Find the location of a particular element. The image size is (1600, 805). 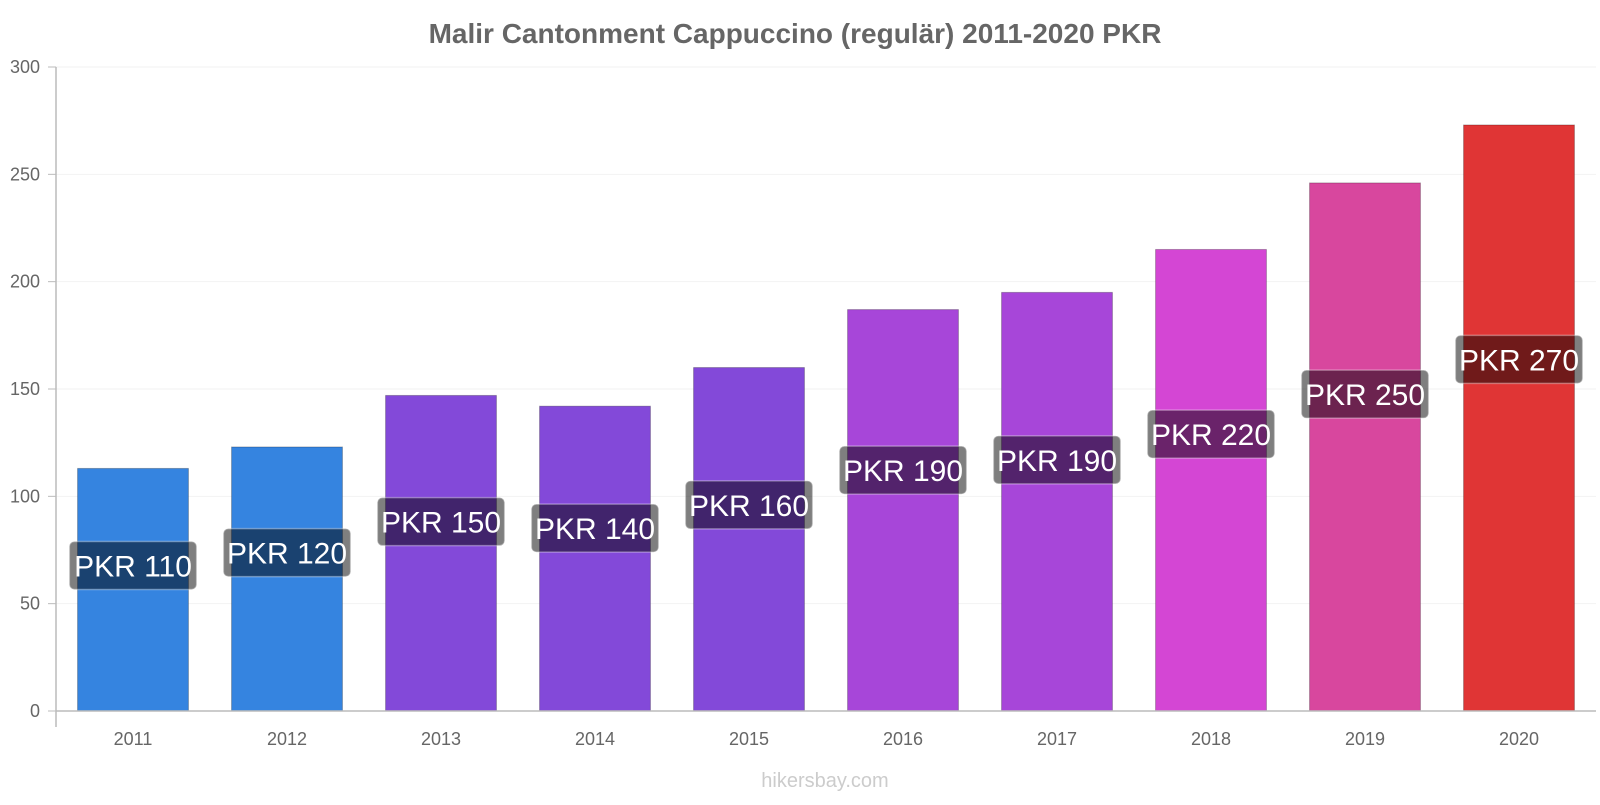

data-label: PKR 270 is located at coordinates (1519, 360).